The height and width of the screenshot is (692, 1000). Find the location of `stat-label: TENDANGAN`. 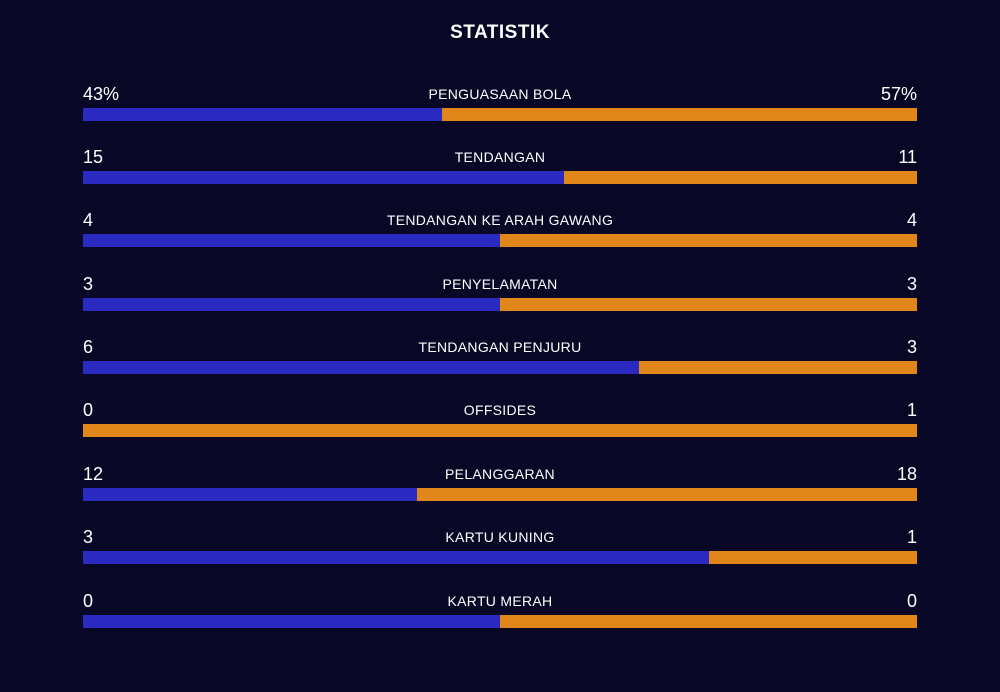

stat-label: TENDANGAN is located at coordinates (500, 157).